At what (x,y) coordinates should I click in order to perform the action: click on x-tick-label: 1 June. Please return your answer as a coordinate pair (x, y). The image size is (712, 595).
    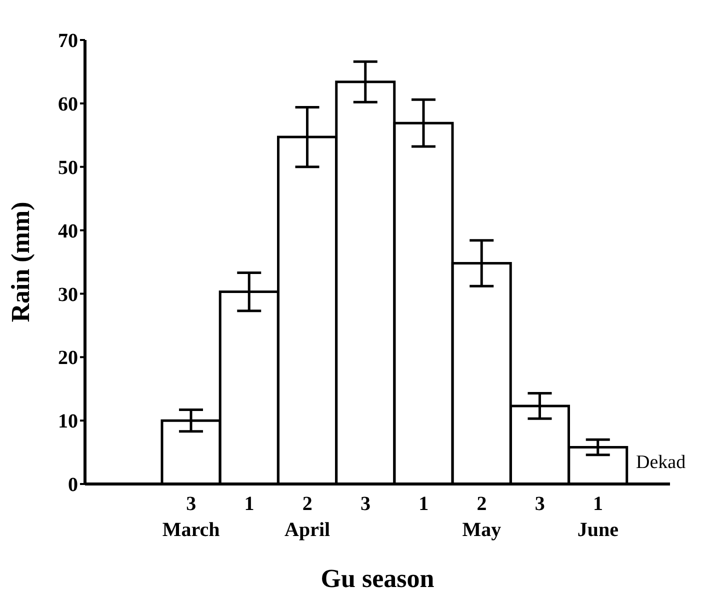
    Looking at the image, I should click on (598, 517).